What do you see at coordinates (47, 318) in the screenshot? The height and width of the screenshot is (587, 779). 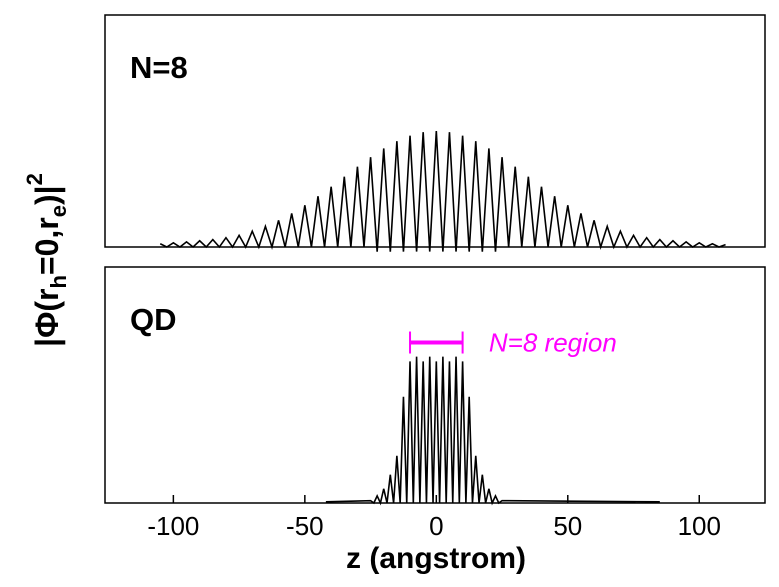 I see `y-label-part: |Φ(r` at bounding box center [47, 318].